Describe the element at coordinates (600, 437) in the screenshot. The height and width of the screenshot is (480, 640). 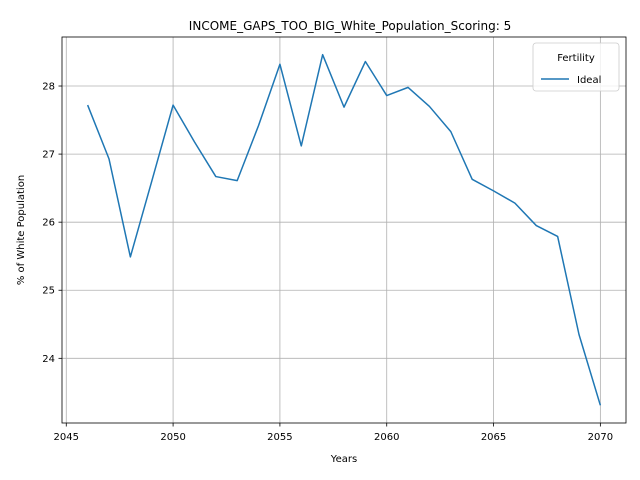
I see `x-tick-label: 2070` at that location.